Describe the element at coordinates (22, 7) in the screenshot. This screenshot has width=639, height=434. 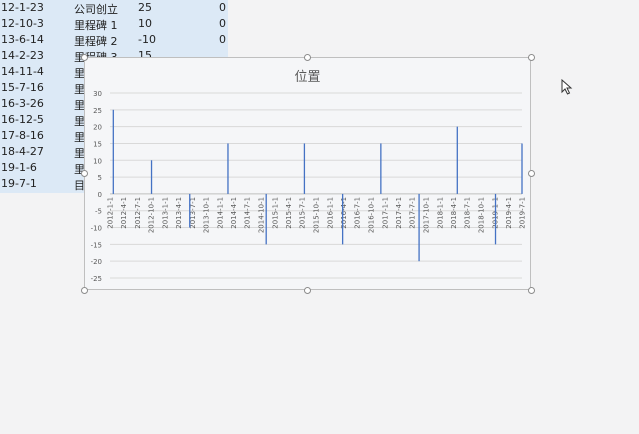
I see `cell-date: 12-1-23` at that location.